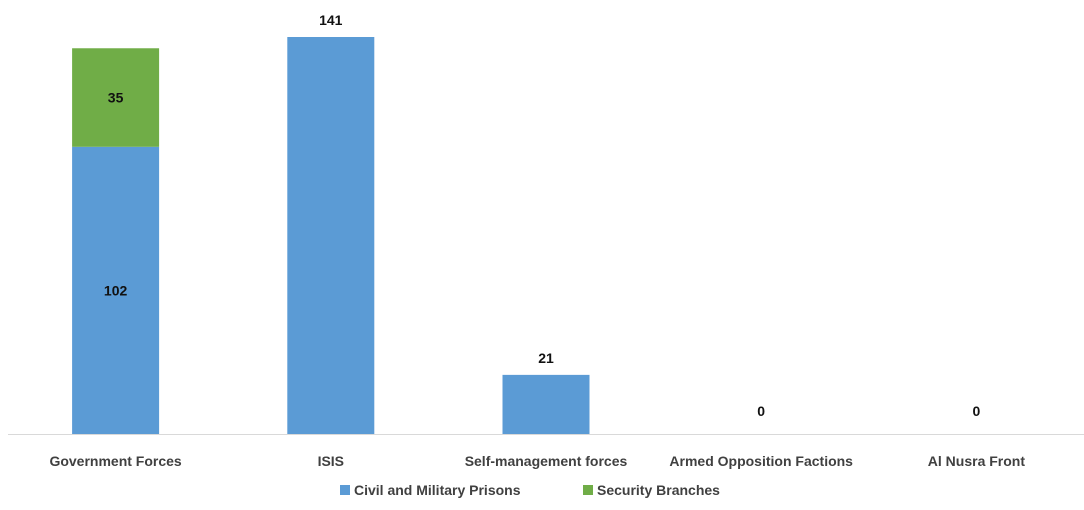 This screenshot has width=1084, height=510. I want to click on category-label-0: Government Forces, so click(115, 461).